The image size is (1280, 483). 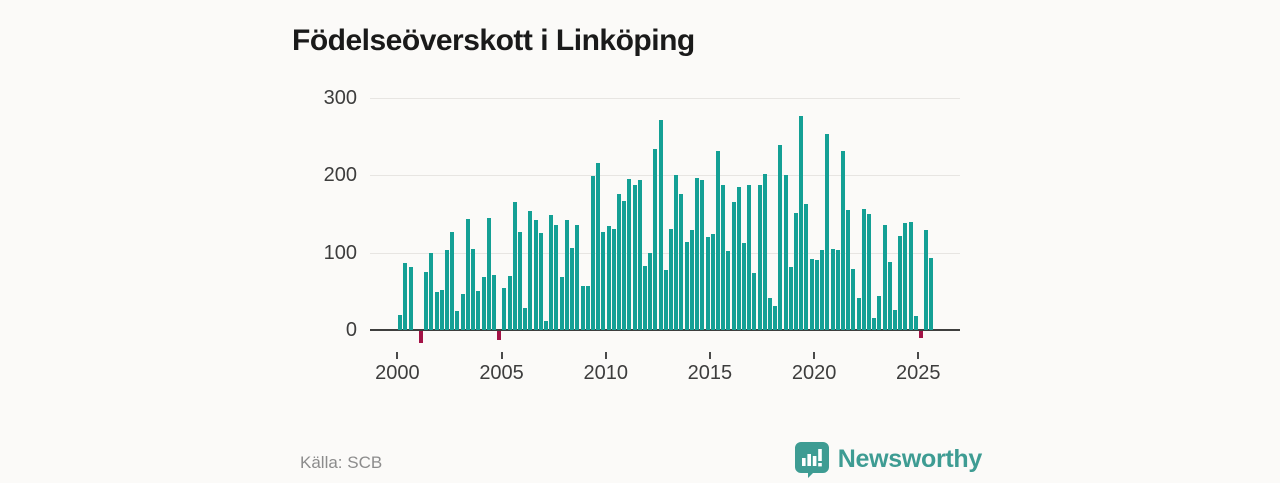 I want to click on bar-2000-q97, so click(x=905, y=276).